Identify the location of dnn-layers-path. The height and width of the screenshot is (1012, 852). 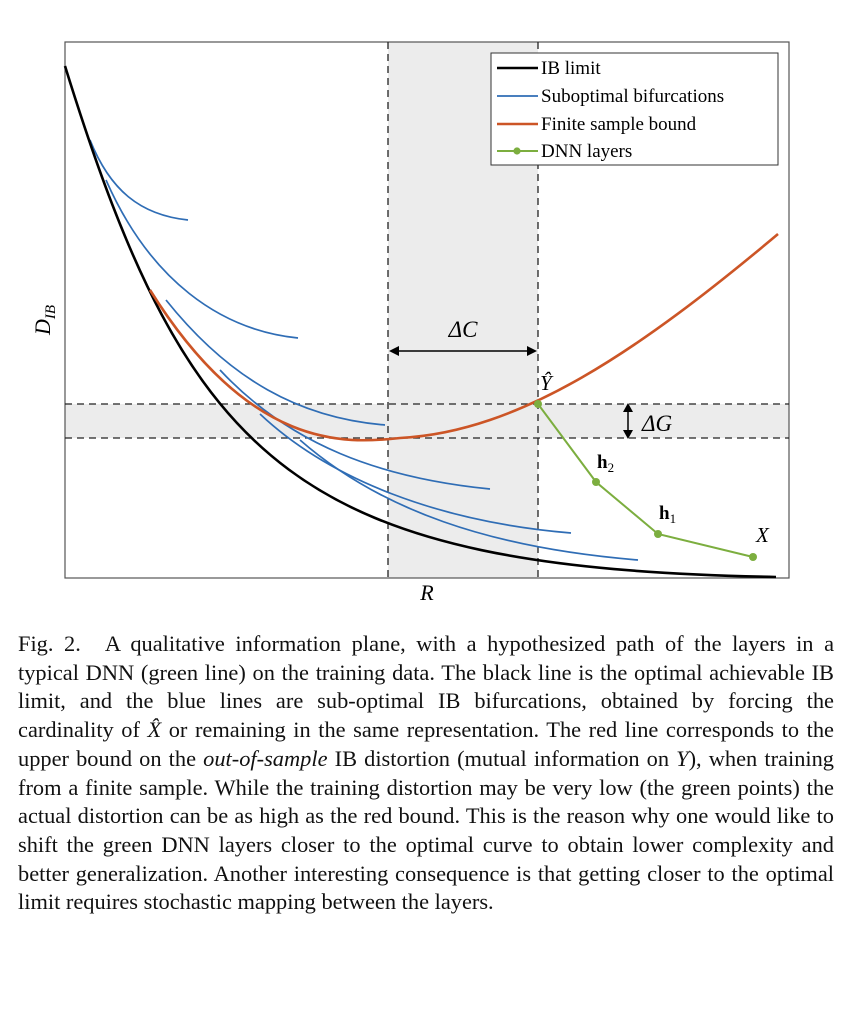
(645, 480).